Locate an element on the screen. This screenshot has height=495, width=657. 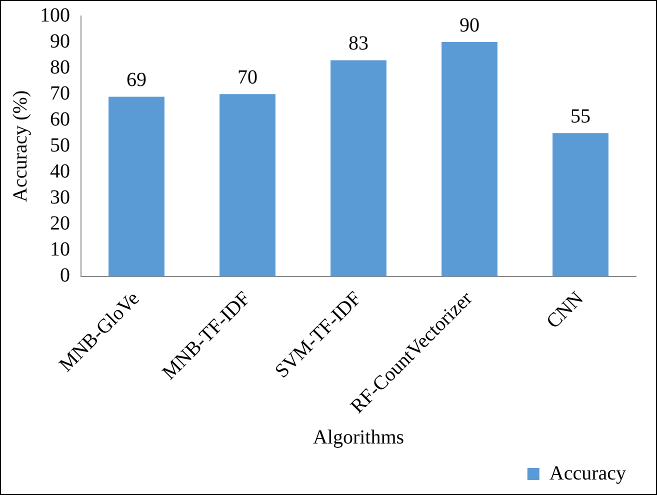
y-tick-label: 70 is located at coordinates (60, 93).